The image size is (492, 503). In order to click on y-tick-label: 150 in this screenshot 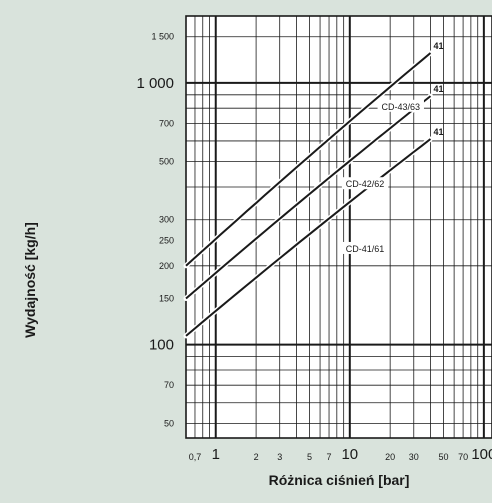, I will do `click(166, 299)`.